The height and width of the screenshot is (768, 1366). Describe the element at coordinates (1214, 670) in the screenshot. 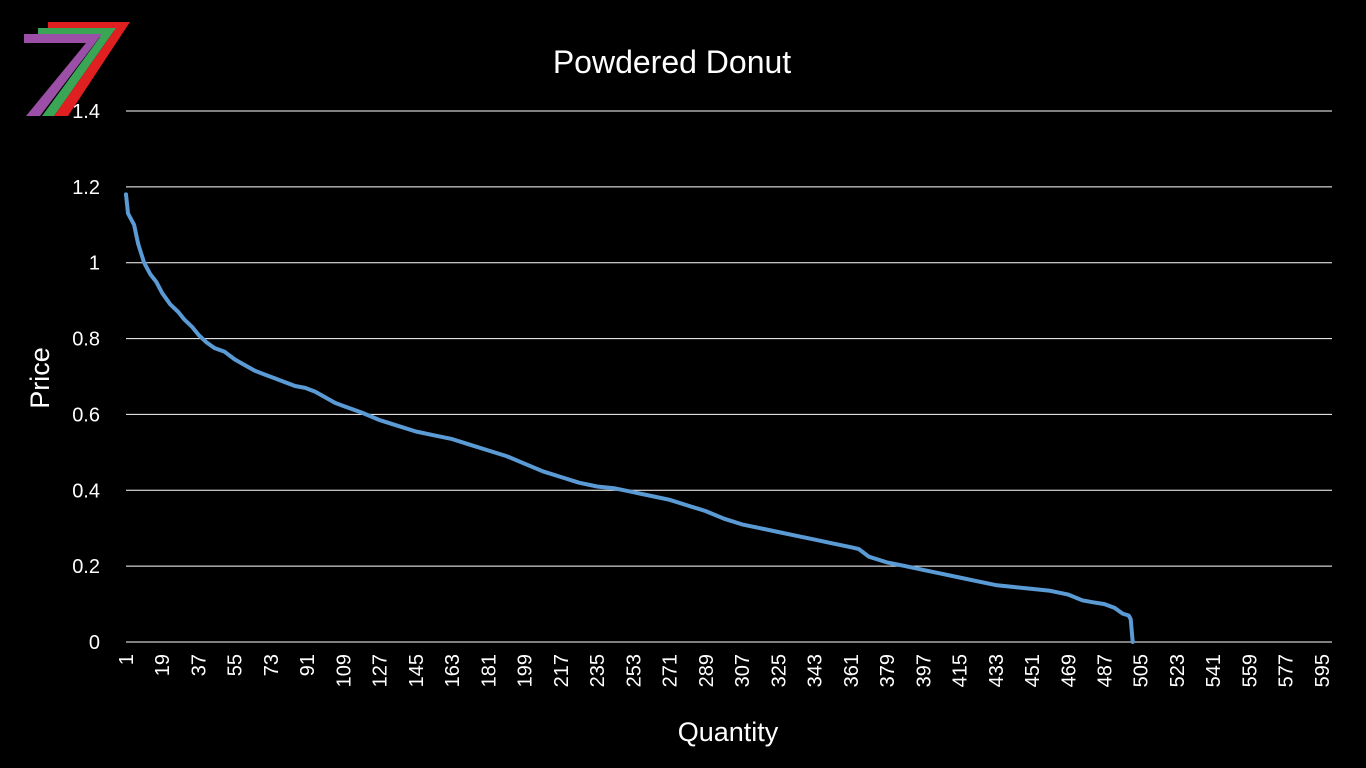

I see `x-tick-label: 541` at that location.